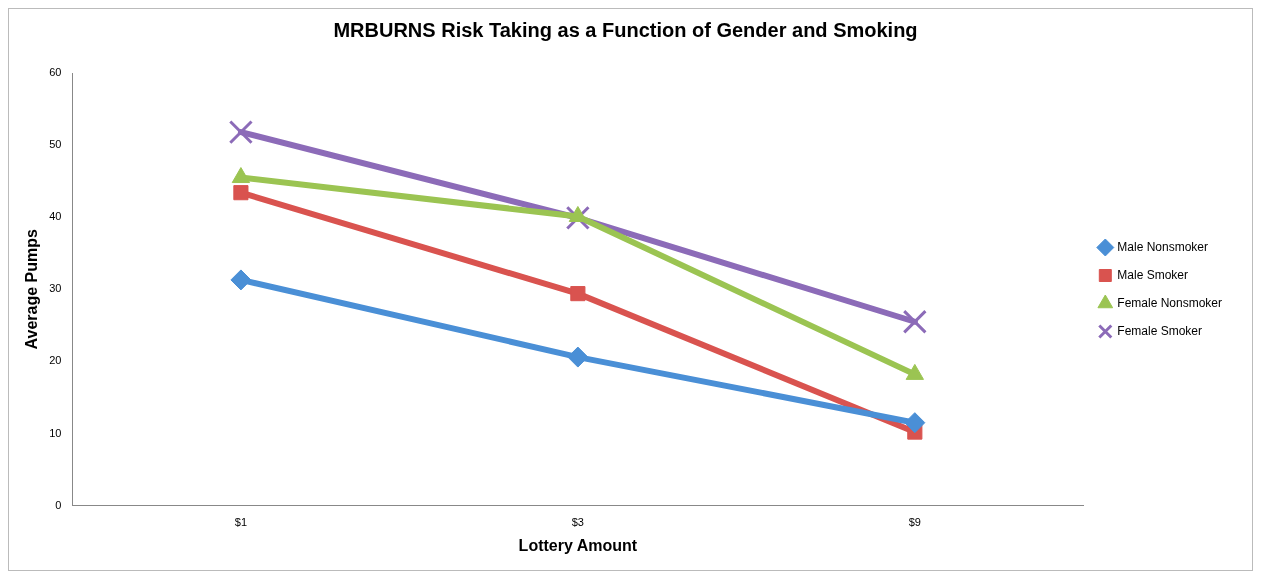  Describe the element at coordinates (55, 360) in the screenshot. I see `y-tick-label: 20` at that location.